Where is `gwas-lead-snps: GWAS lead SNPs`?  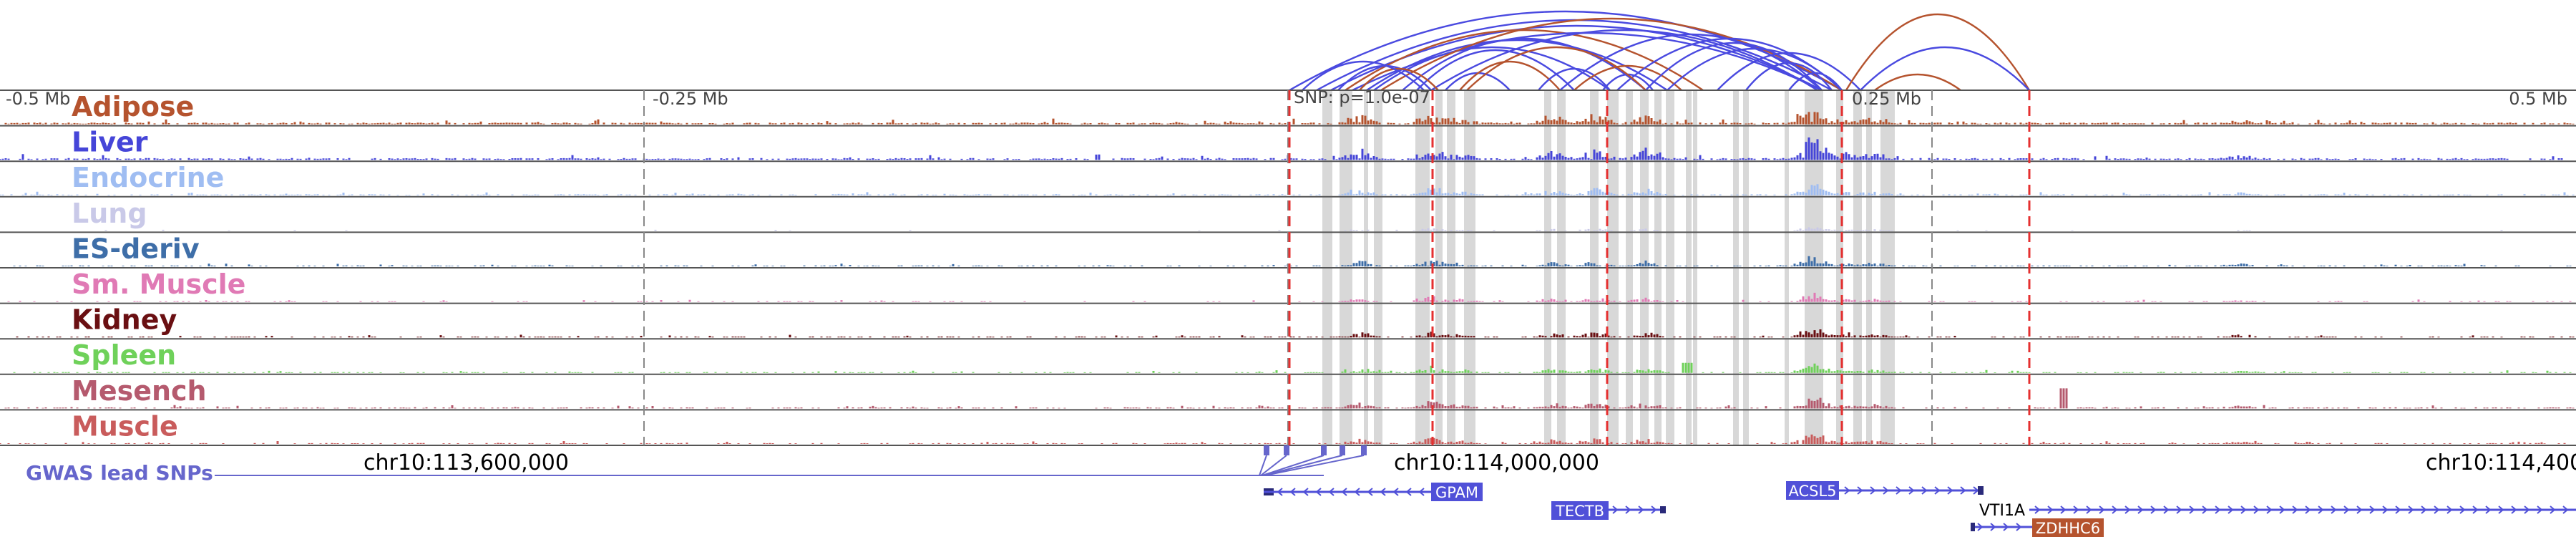
gwas-lead-snps: GWAS lead SNPs is located at coordinates (696, 465).